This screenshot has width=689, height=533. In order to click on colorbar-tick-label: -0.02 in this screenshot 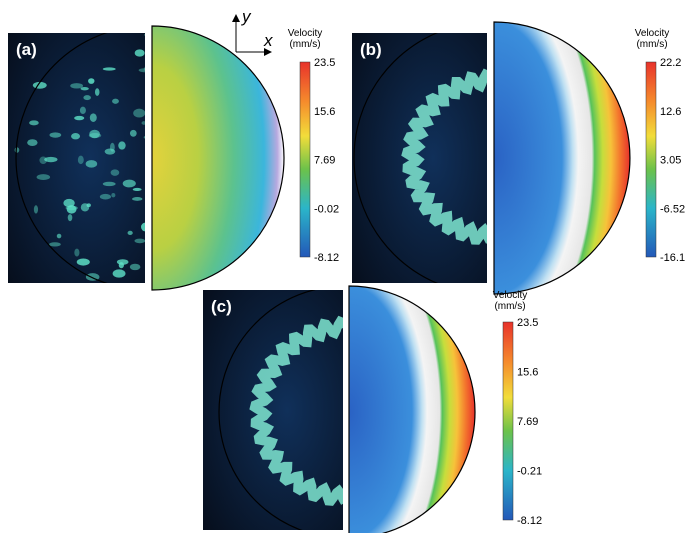, I will do `click(326, 209)`.